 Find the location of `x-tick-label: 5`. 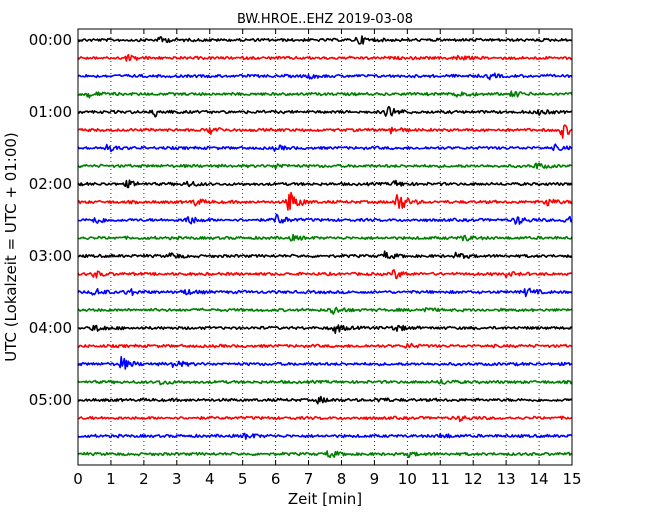

x-tick-label: 5 is located at coordinates (243, 479).